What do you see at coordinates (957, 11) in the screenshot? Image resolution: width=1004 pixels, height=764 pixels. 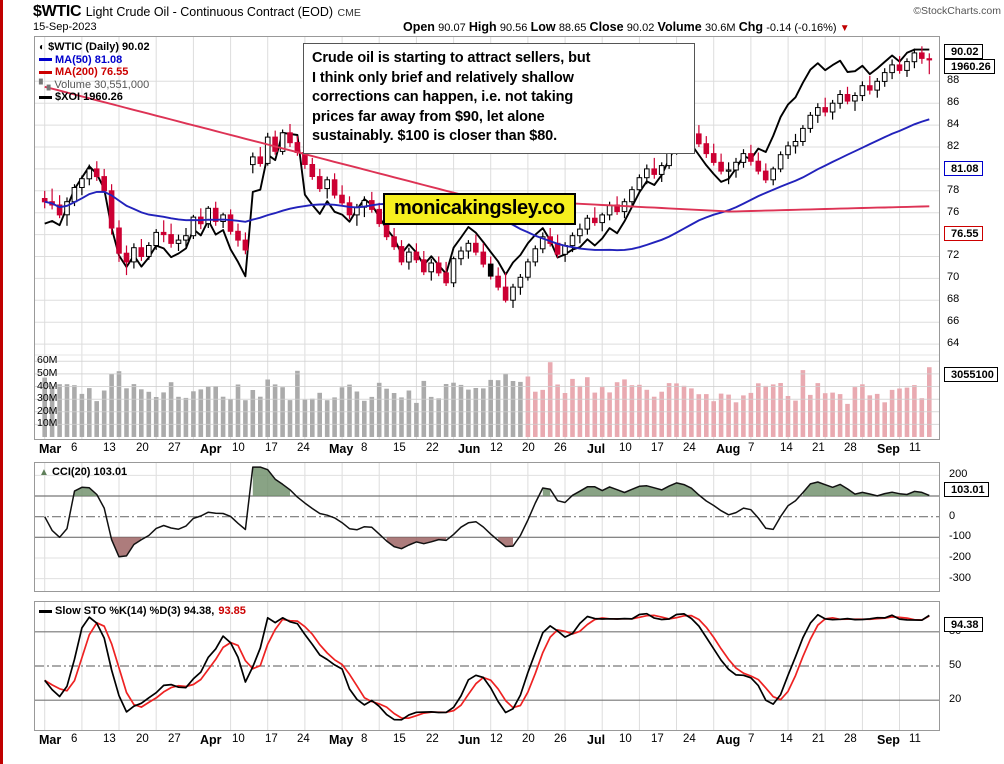 I see `stockcharts-brand: ©StockCharts.com` at bounding box center [957, 11].